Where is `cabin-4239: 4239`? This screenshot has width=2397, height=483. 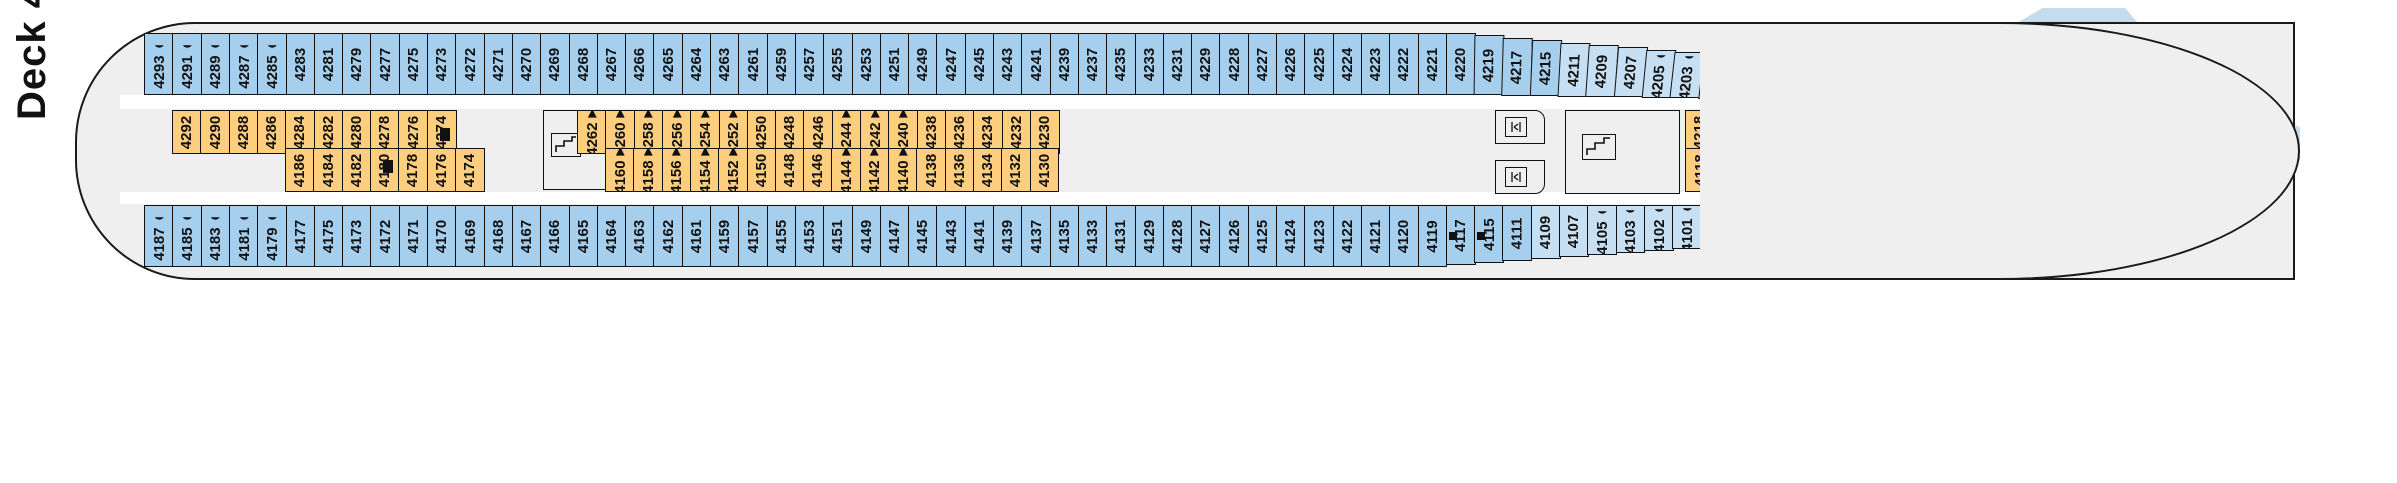 cabin-4239: 4239 is located at coordinates (1064, 64).